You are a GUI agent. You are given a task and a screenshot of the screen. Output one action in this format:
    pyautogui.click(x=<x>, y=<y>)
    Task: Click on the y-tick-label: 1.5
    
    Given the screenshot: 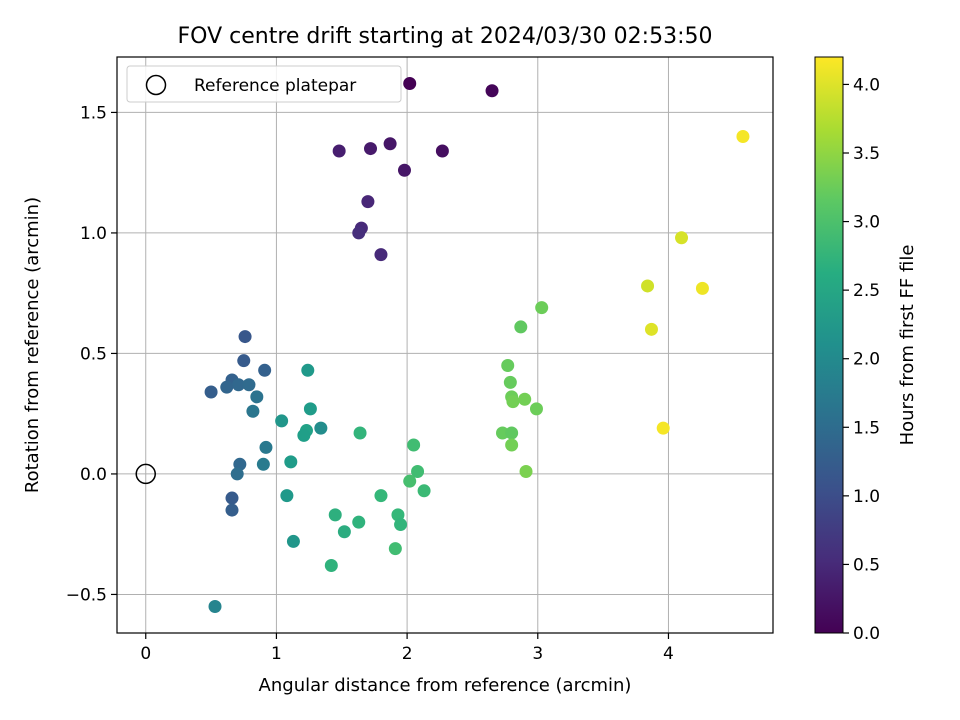 What is the action you would take?
    pyautogui.click(x=93, y=113)
    